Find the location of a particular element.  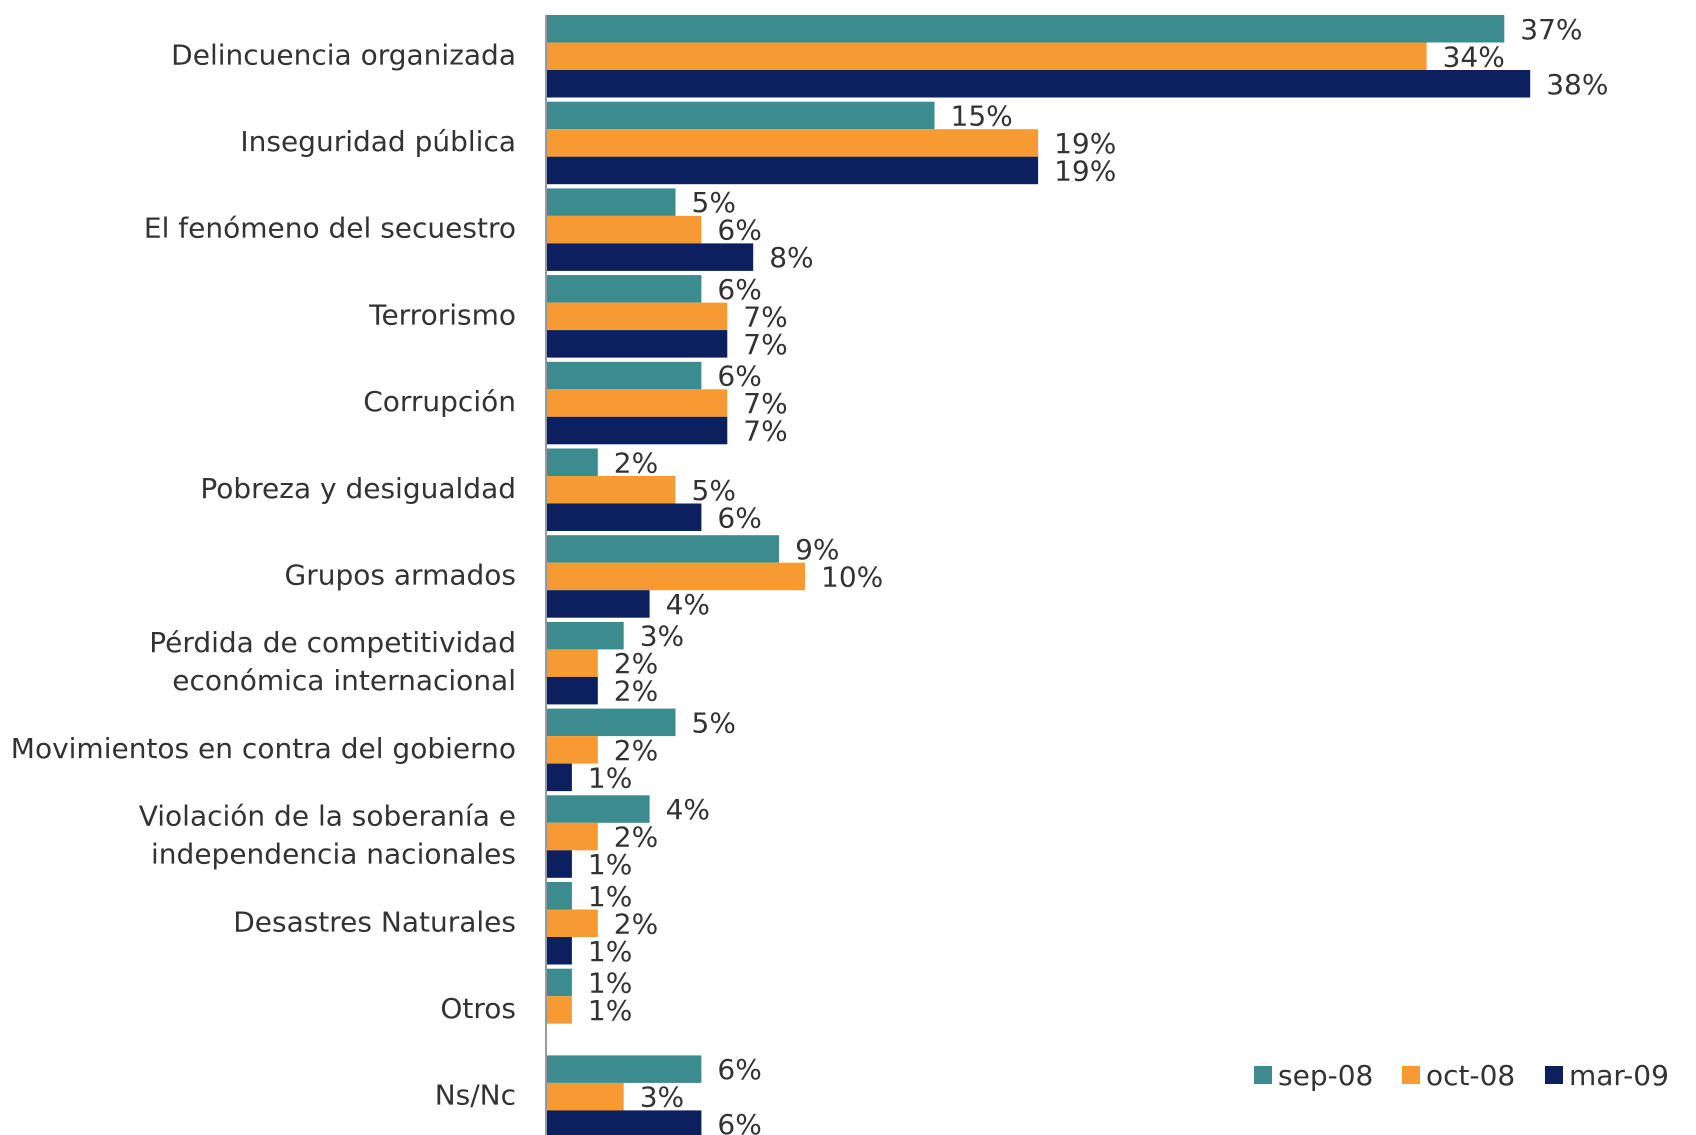

value-label: 37% is located at coordinates (1551, 29).